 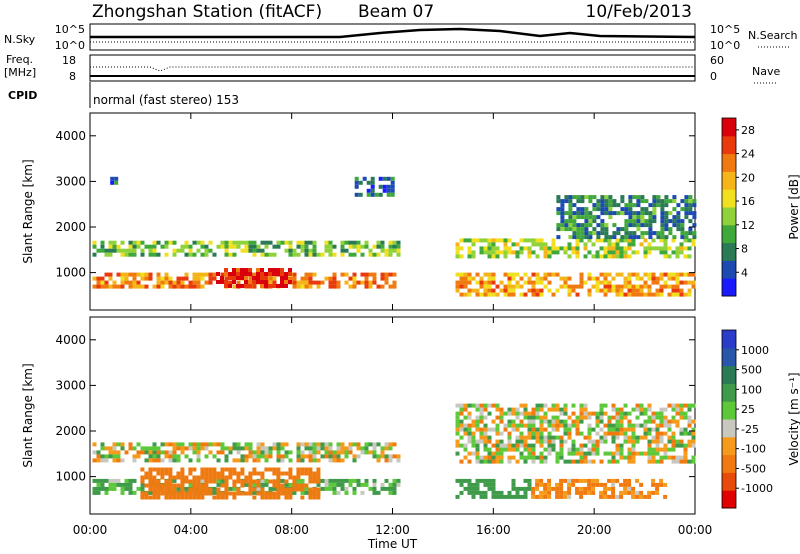 I want to click on power-ylabel: Slant Range [km], so click(x=28, y=211).